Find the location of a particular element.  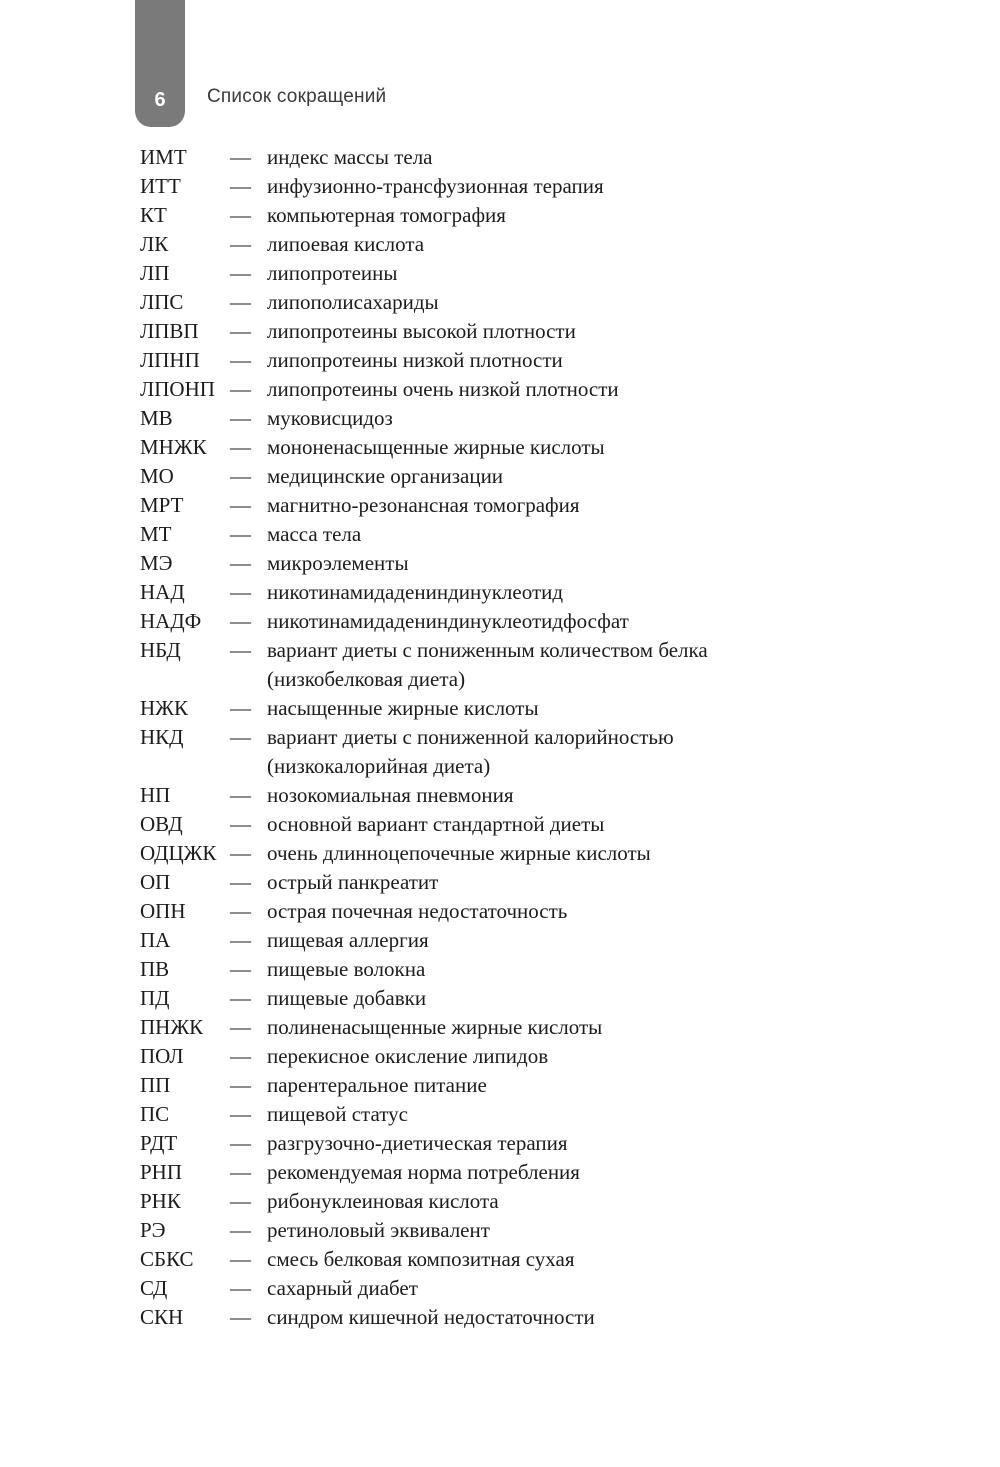

abbreviation-row: СД — сахарный диабет is located at coordinates (520, 1288).